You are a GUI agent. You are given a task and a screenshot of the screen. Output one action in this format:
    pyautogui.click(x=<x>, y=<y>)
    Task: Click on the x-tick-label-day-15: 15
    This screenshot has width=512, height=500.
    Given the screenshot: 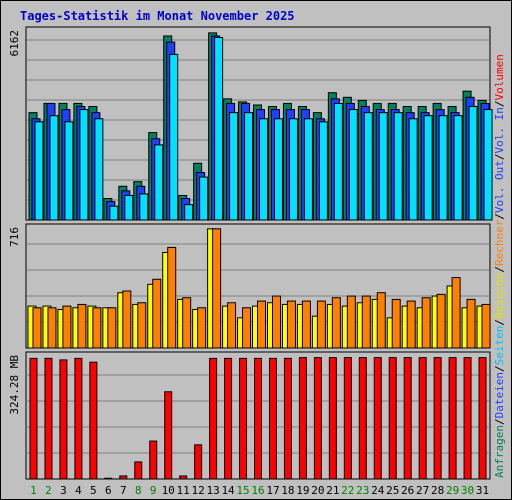 What is the action you would take?
    pyautogui.click(x=242, y=490)
    